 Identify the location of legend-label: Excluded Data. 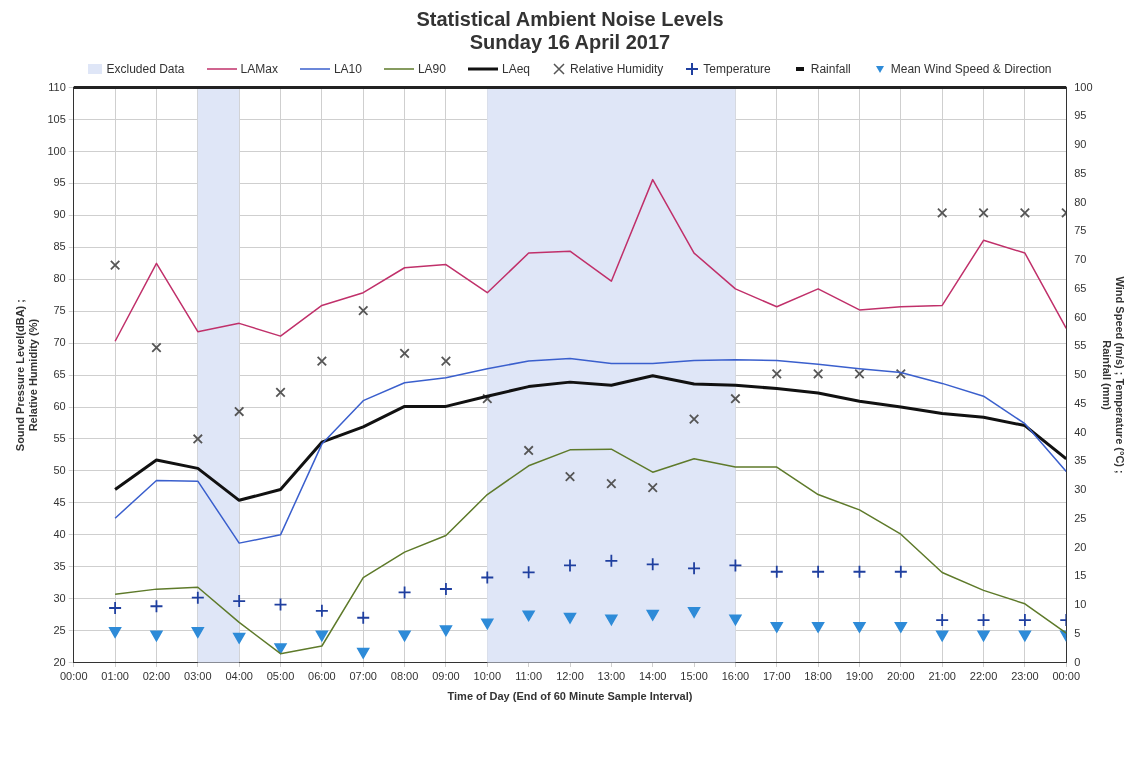
(145, 69).